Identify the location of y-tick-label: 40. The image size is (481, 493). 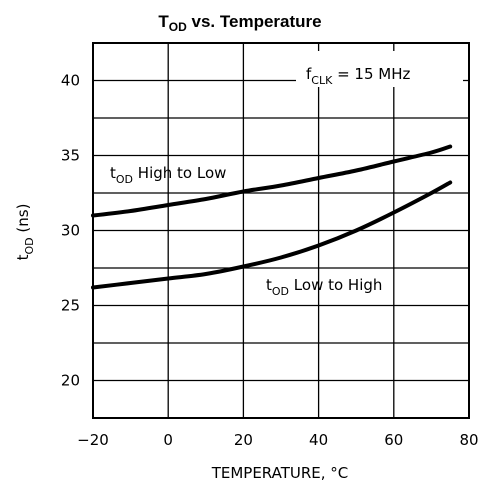
(70, 81).